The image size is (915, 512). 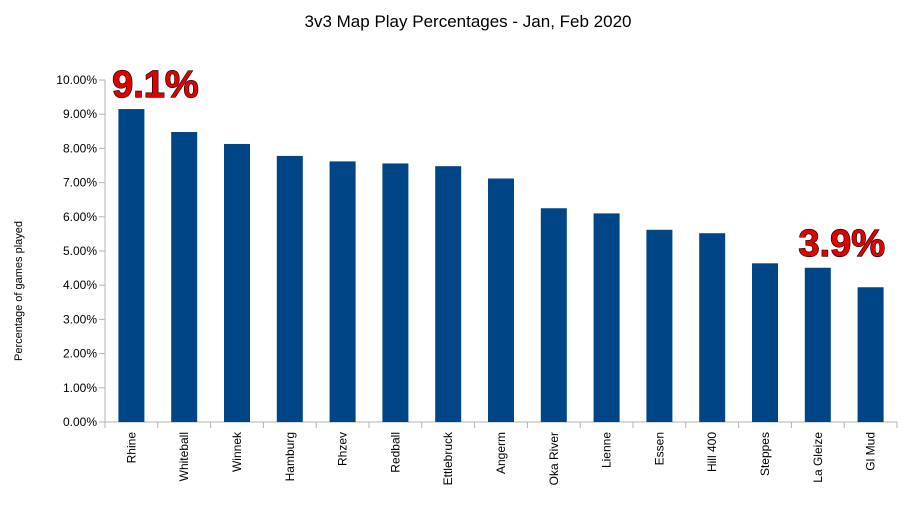 I want to click on x-tick-label: Lienne, so click(x=607, y=450).